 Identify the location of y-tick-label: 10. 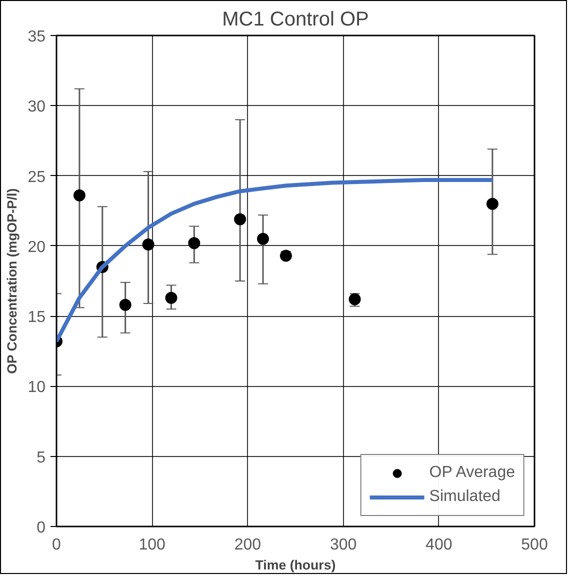
(37, 387).